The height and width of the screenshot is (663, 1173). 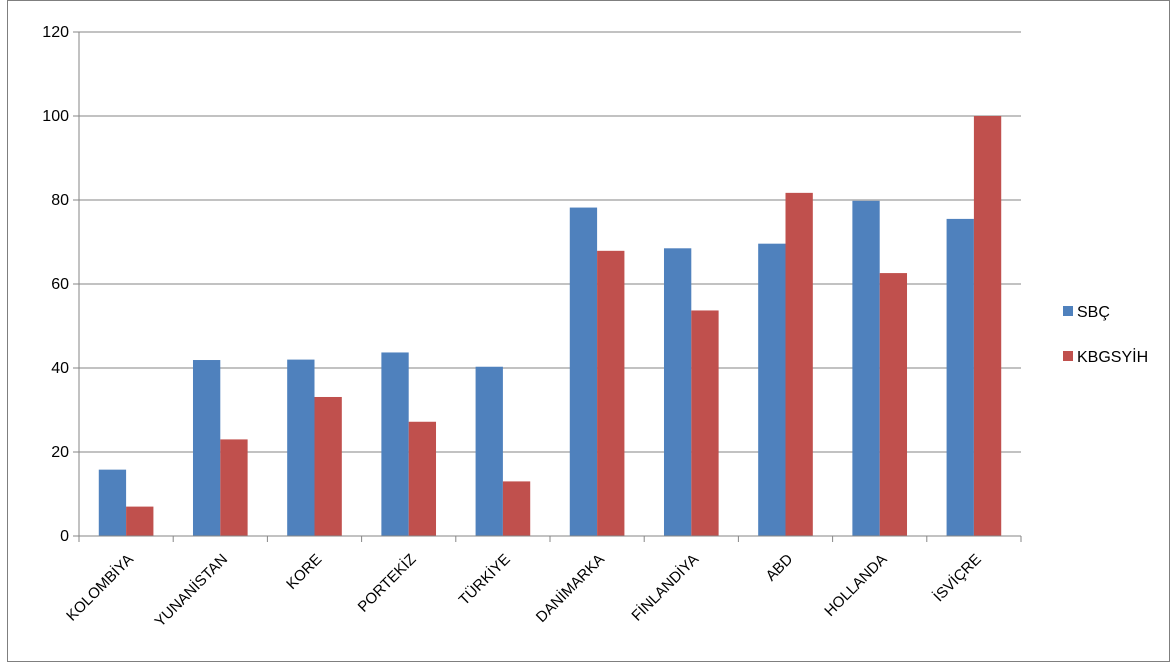 I want to click on legend: SBÇ KBGSYİH, so click(x=1105, y=335).